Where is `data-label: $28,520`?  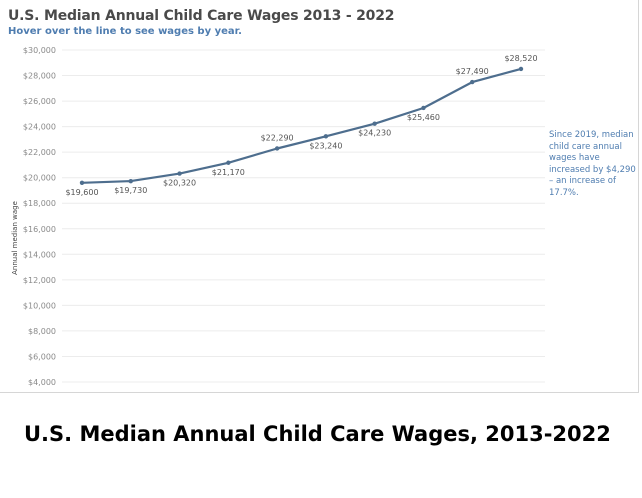
data-label: $28,520 is located at coordinates (520, 58).